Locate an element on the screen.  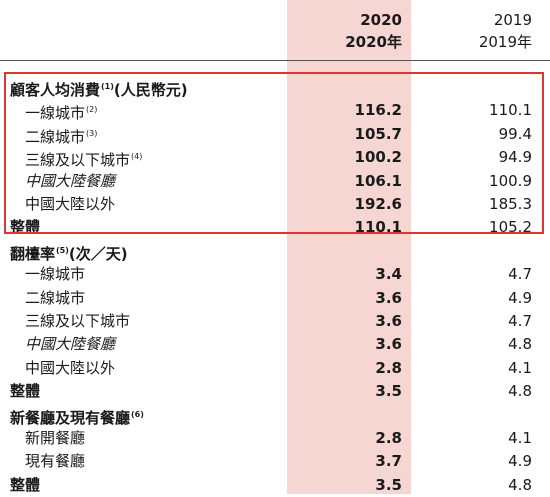
row-label: 三線及以下城市(4) is located at coordinates (83, 158).